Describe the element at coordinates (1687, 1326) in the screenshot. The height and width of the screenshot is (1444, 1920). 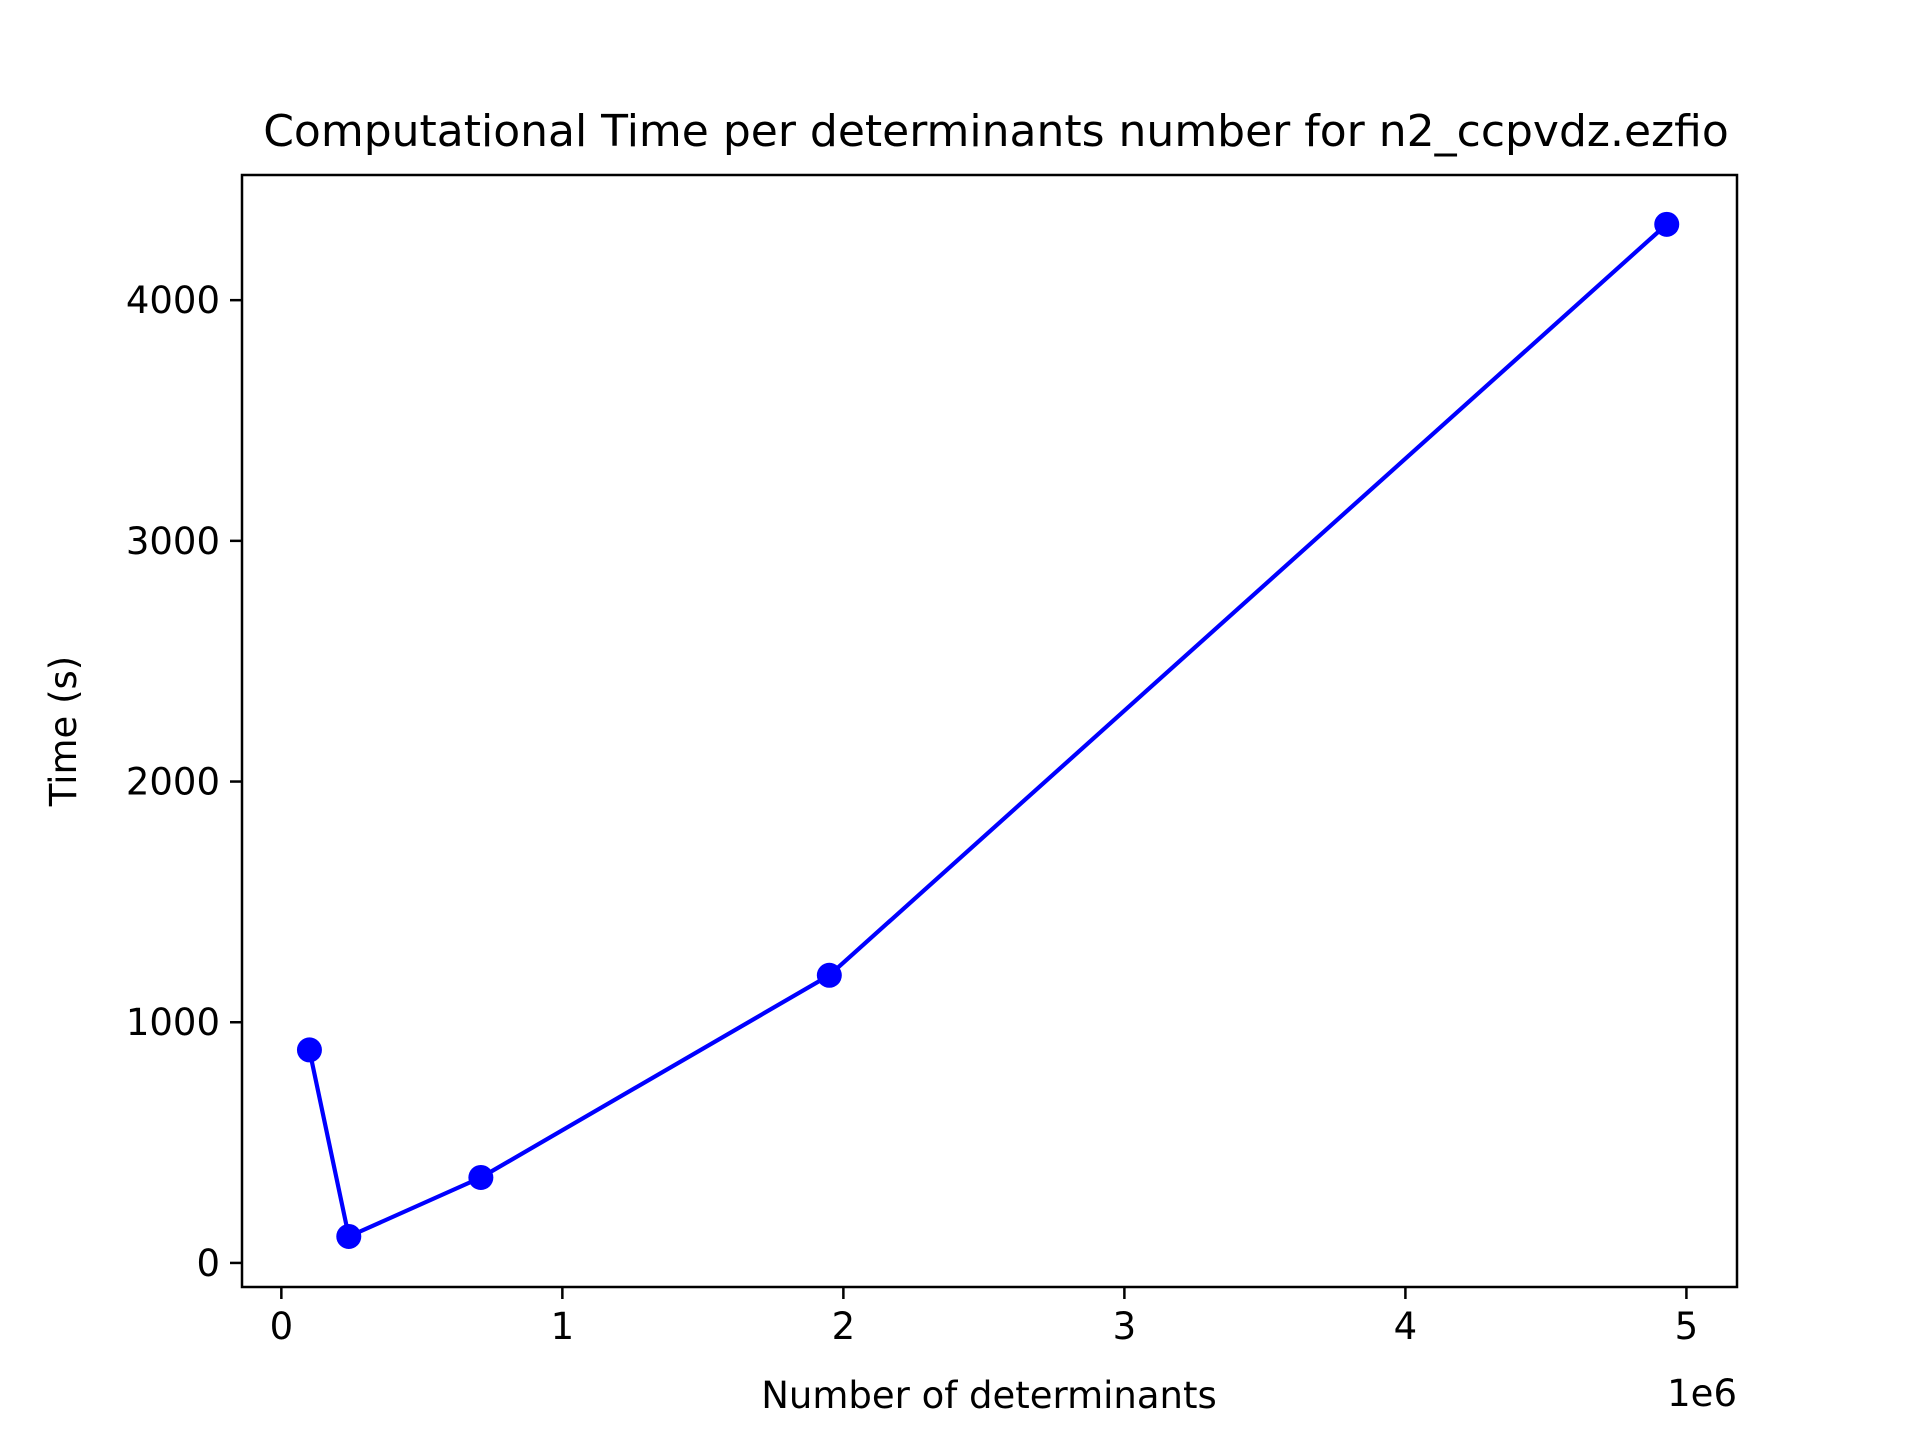
I see `x-tick-label: 5` at that location.